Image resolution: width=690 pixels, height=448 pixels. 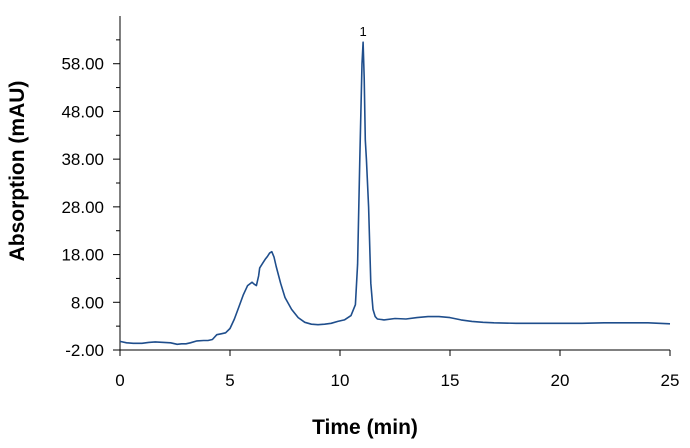 What do you see at coordinates (84, 350) in the screenshot?
I see `y-tick-label: -2.00` at bounding box center [84, 350].